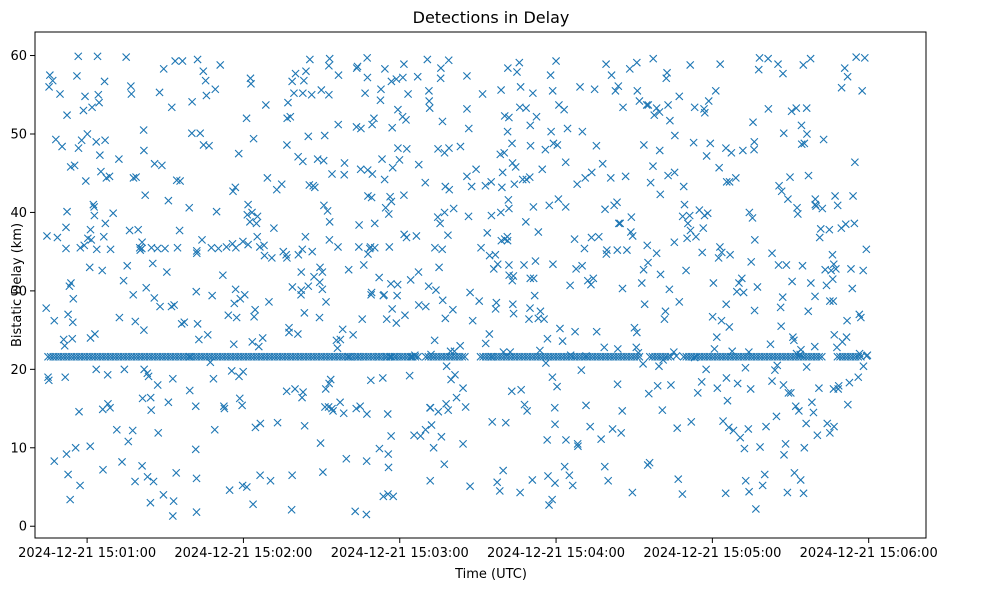 Image resolution: width=987 pixels, height=590 pixels. What do you see at coordinates (556, 553) in the screenshot?
I see `x-tick-label: 2024-12-21 15:04:00` at bounding box center [556, 553].